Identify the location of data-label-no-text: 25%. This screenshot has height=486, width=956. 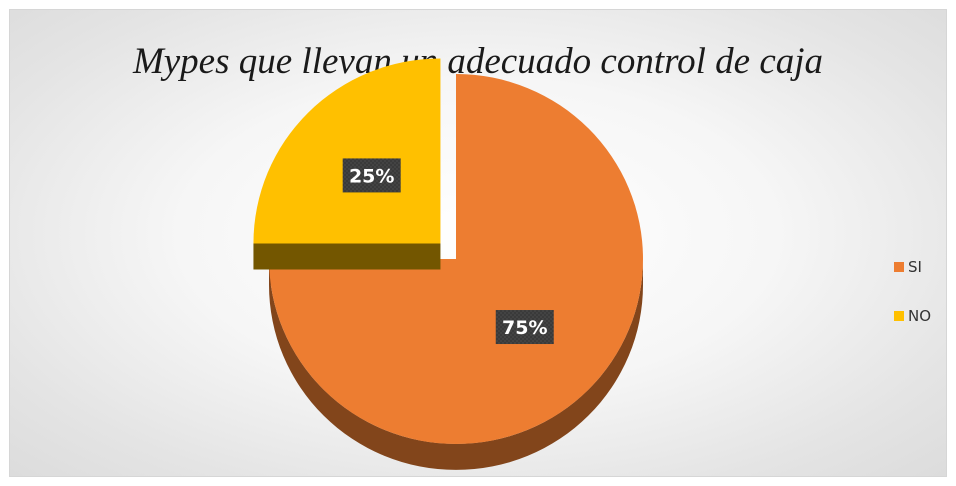
(371, 176).